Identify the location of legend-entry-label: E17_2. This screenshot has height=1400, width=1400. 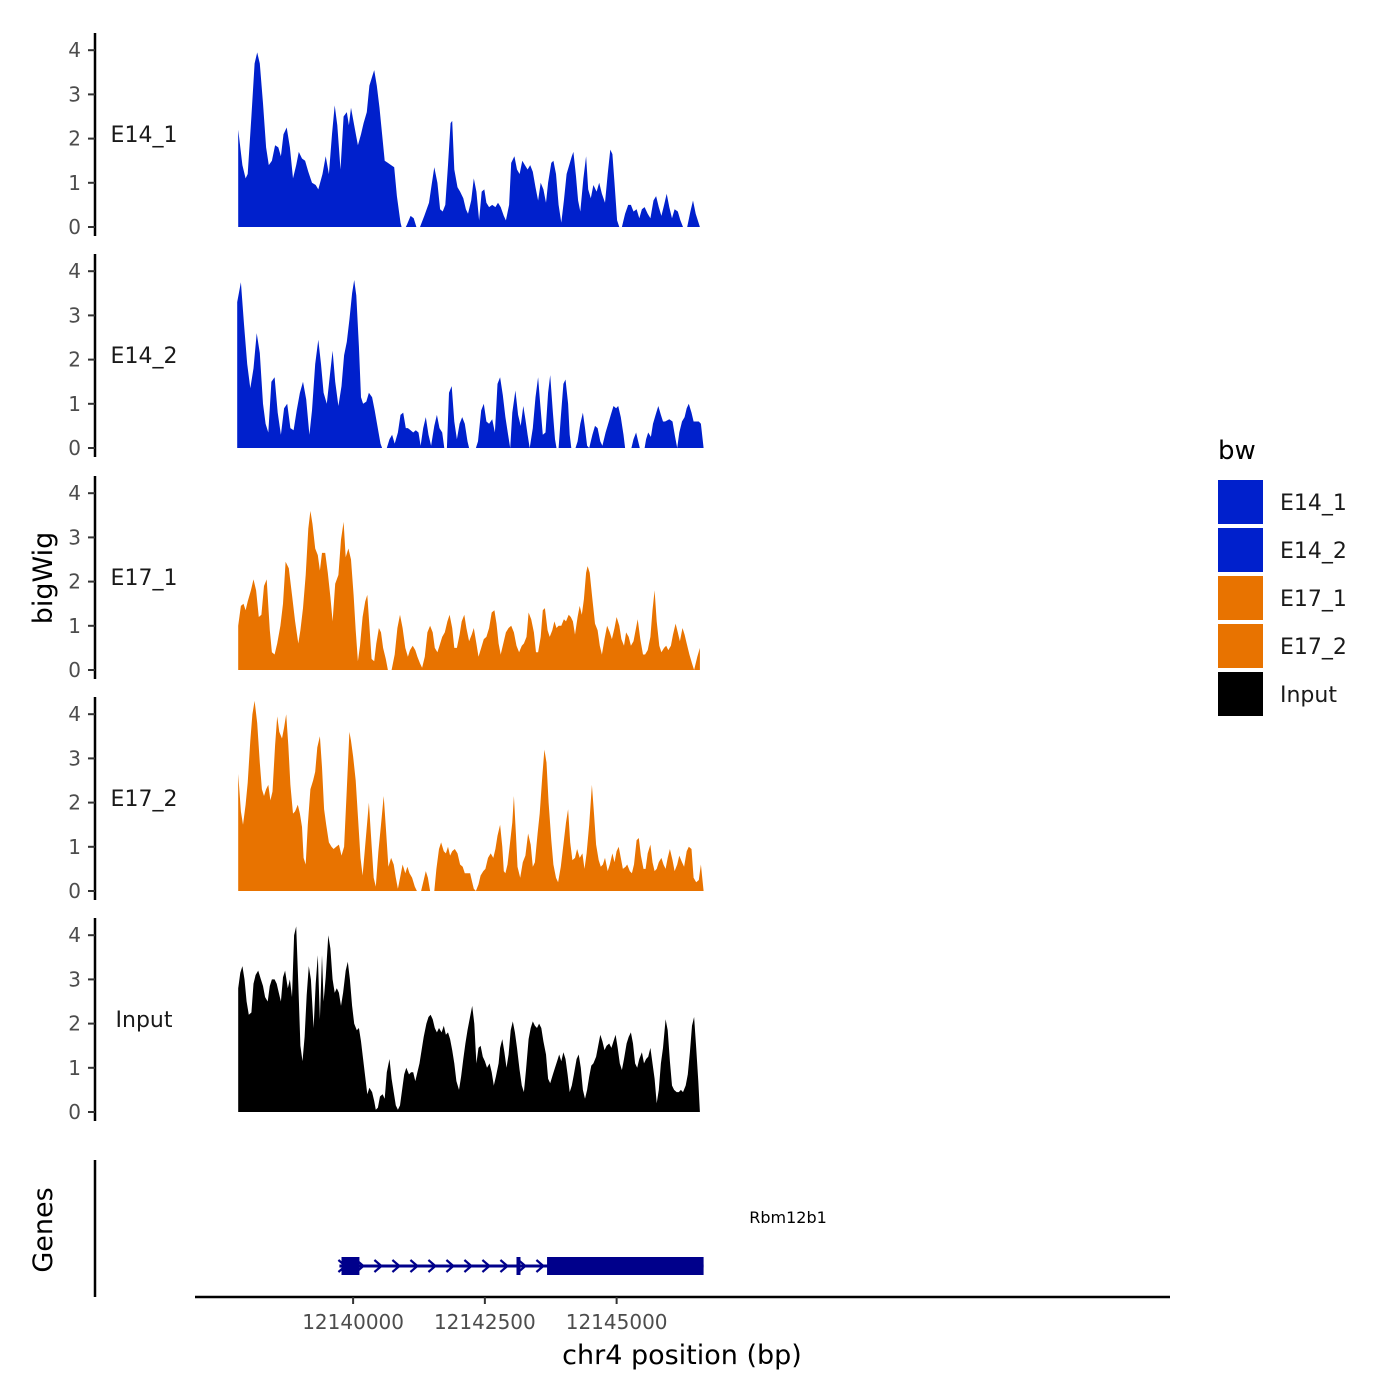
(1313, 647).